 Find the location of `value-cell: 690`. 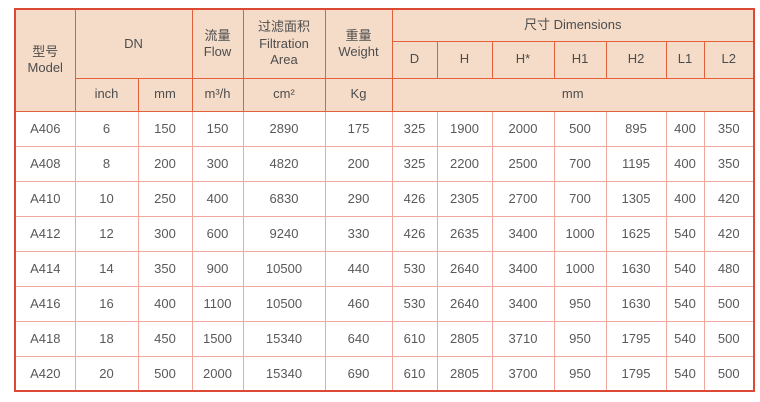

value-cell: 690 is located at coordinates (358, 373).